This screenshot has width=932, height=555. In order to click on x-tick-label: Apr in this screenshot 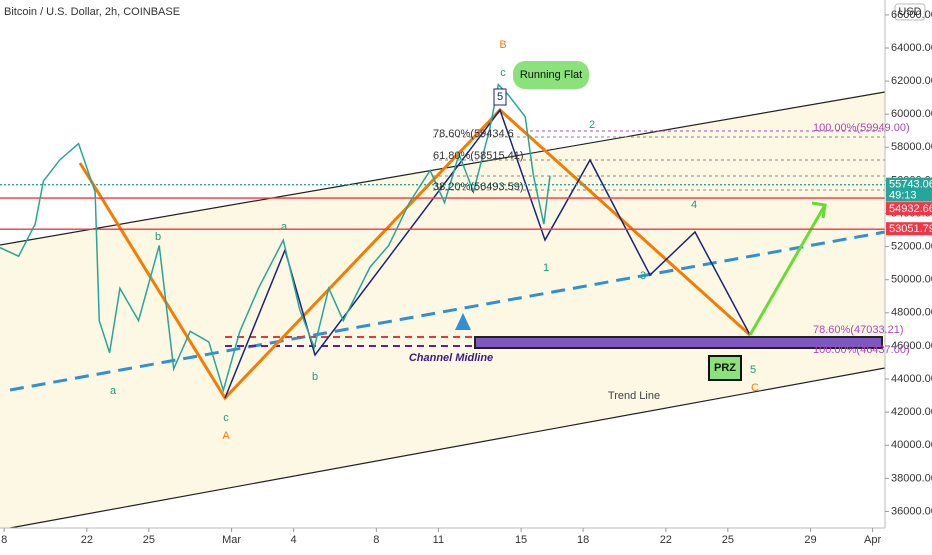, I will do `click(872, 540)`.